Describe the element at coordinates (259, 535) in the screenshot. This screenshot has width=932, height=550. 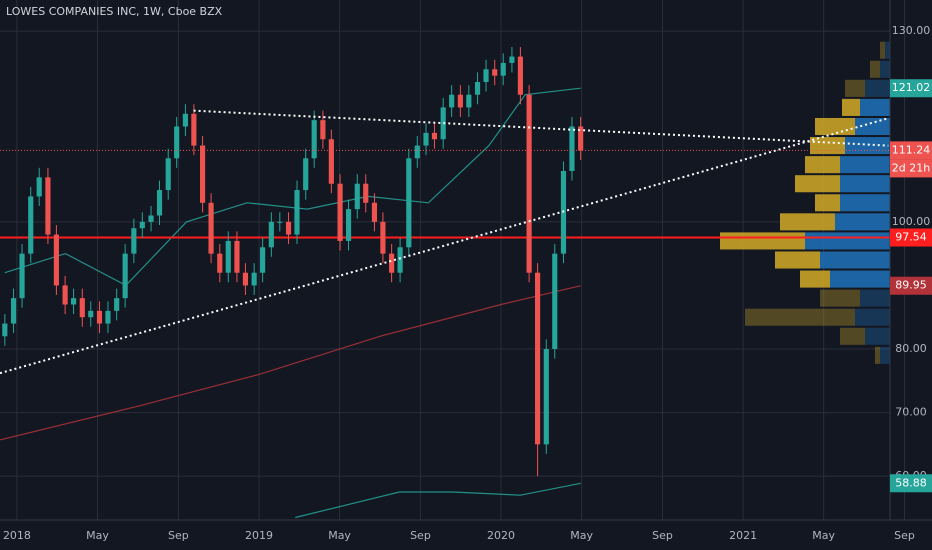
I see `x-tick-label: 2019` at that location.